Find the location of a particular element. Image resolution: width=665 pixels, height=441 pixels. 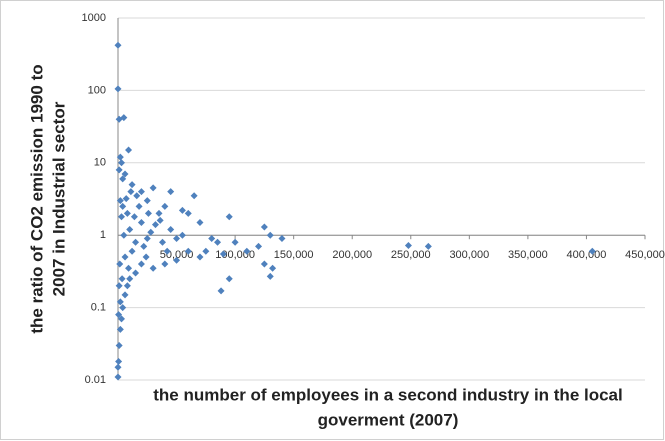

y-tick-label: 0.01 is located at coordinates (95, 380).